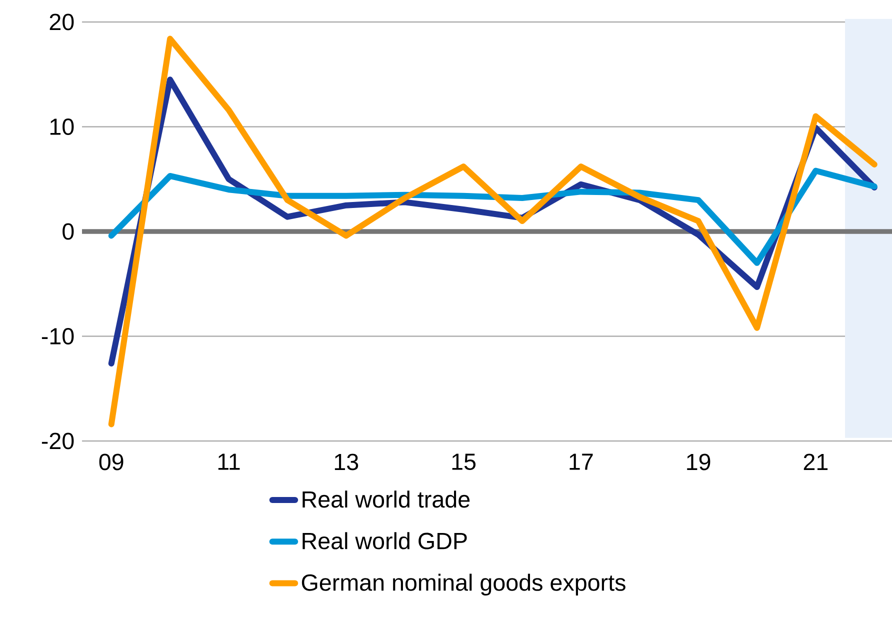  Describe the element at coordinates (464, 585) in the screenshot. I see `legend-label: German nominal goods exports` at that location.